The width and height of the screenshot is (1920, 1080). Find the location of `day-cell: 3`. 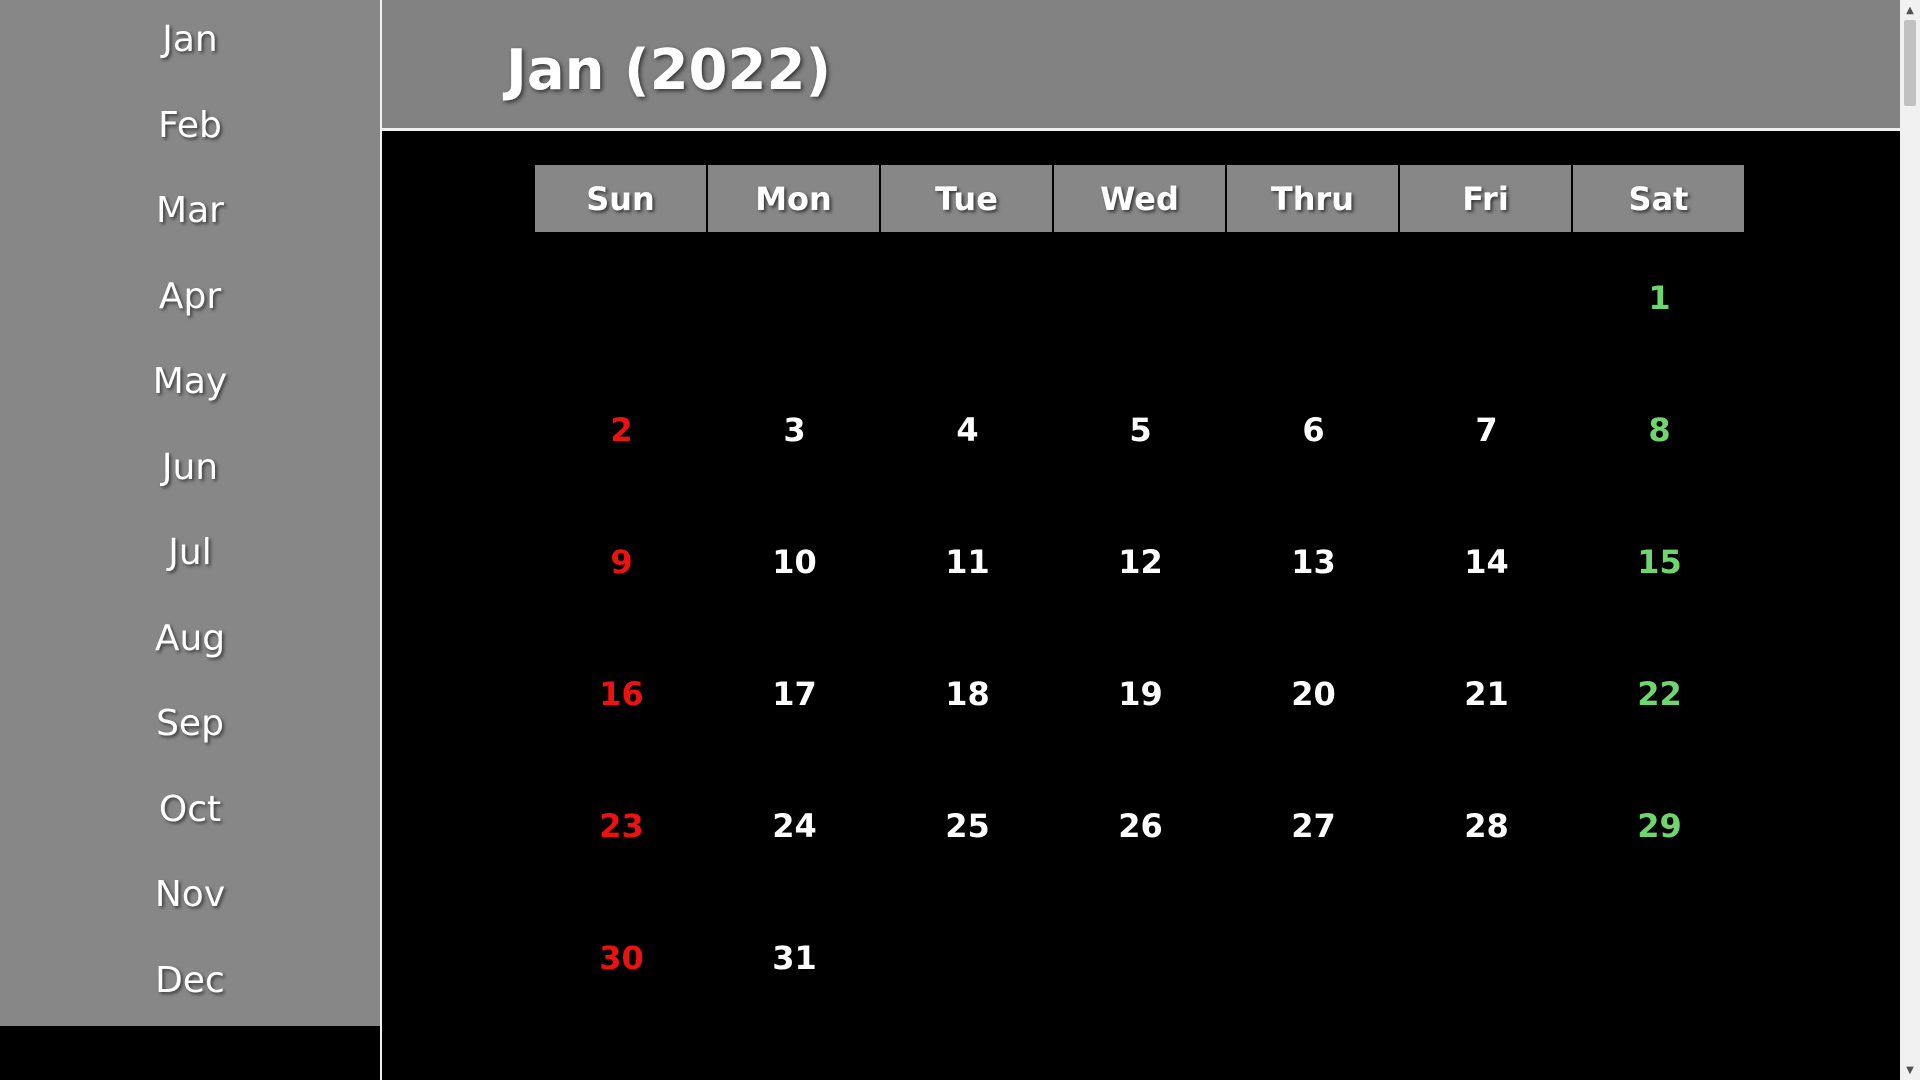

day-cell: 3 is located at coordinates (794, 430).